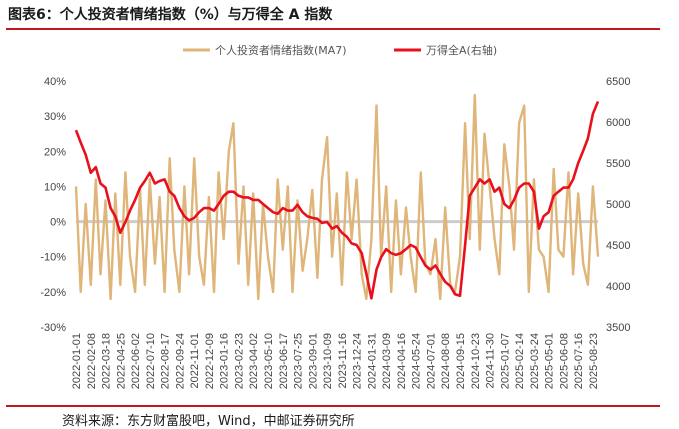 The height and width of the screenshot is (429, 679). I want to click on right-tick-label: 6500, so click(618, 82).